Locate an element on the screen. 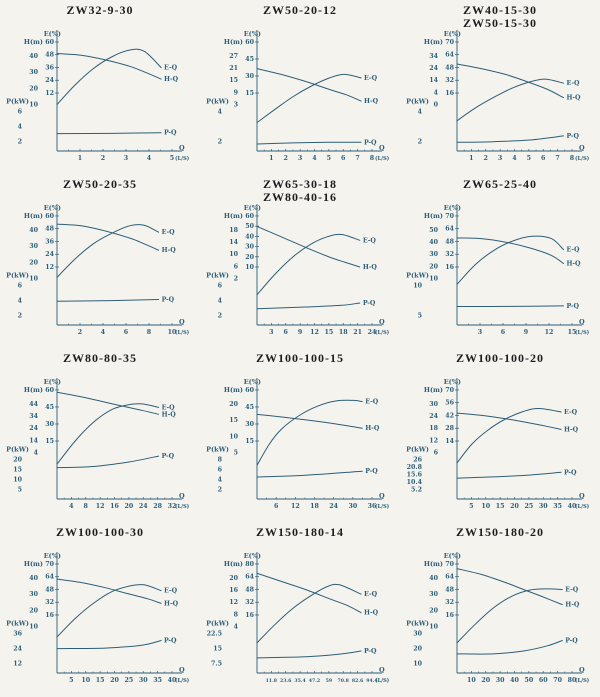 This screenshot has width=600, height=697. y-tick-H: 18 is located at coordinates (233, 230).